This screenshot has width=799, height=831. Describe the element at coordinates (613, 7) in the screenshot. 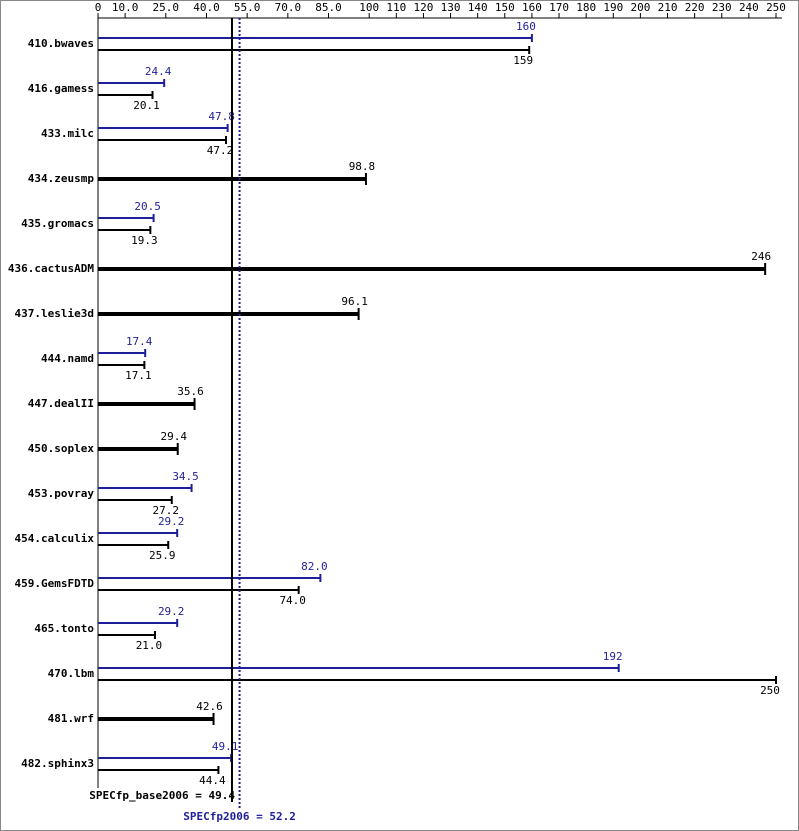

I see `x-tick-label: 190` at that location.